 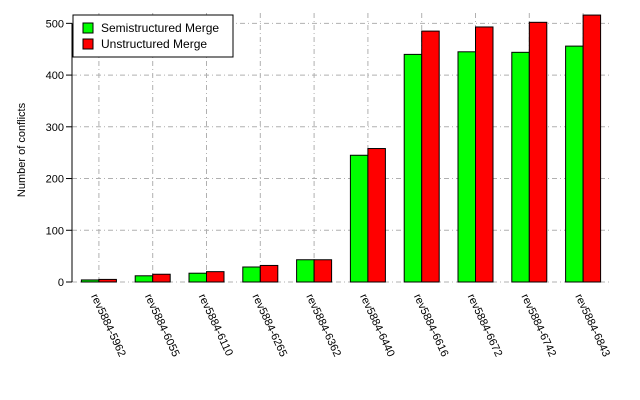 What do you see at coordinates (59, 153) in the screenshot?
I see `y-axis: 0 100 200 300 400 500` at bounding box center [59, 153].